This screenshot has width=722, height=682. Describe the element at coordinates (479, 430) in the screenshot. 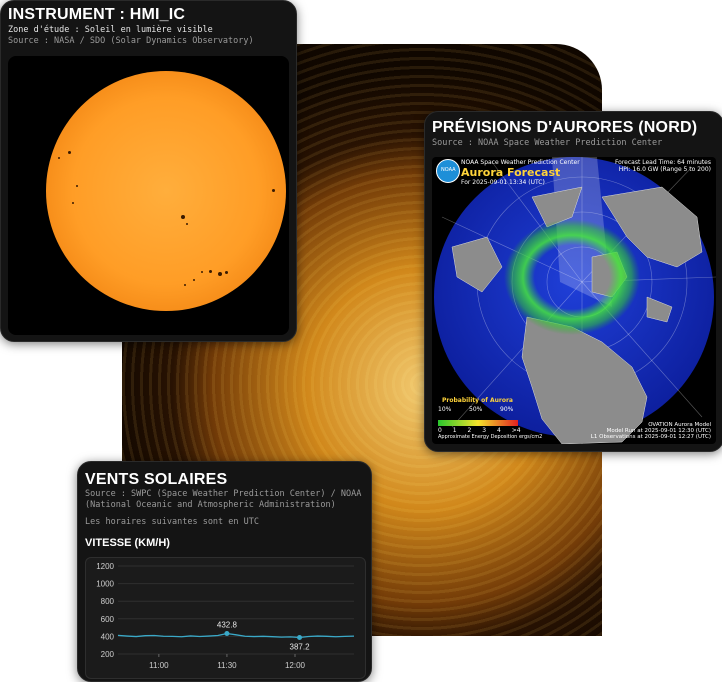

I see `legend-scale: 0 1 2 3 4 >4` at that location.